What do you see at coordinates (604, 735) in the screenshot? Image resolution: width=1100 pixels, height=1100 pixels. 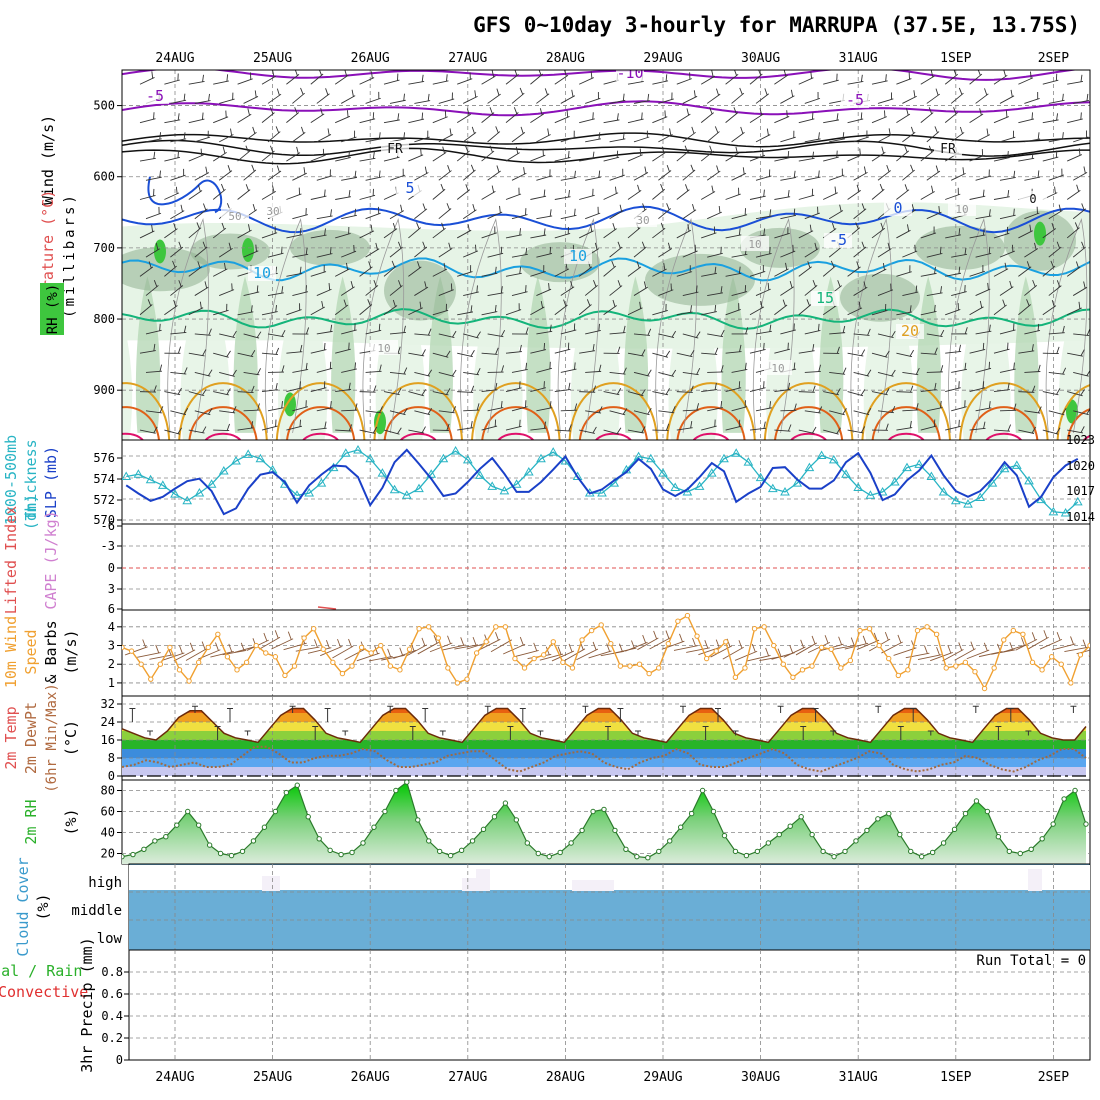 I see `temperature-band` at bounding box center [604, 735].